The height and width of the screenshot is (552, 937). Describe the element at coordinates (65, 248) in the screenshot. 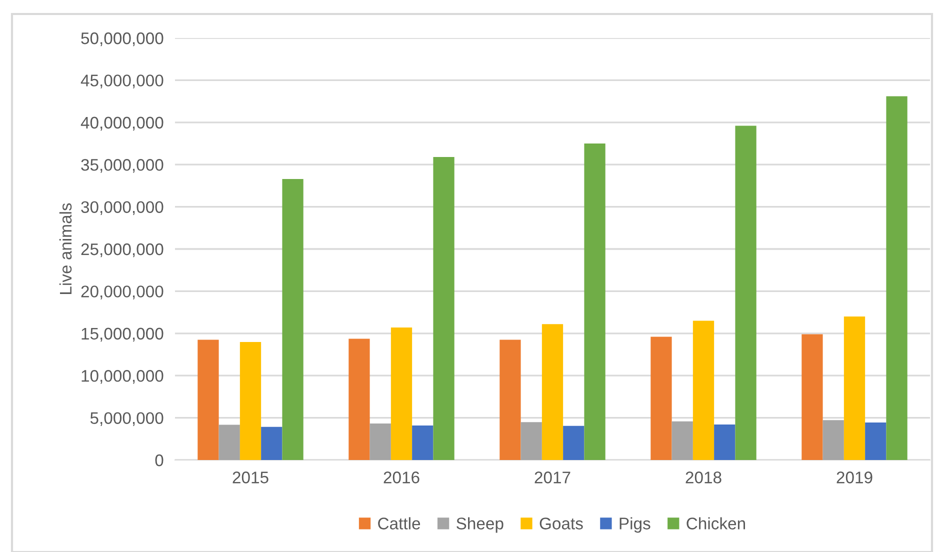

I see `y-axis-title: Live animals` at that location.